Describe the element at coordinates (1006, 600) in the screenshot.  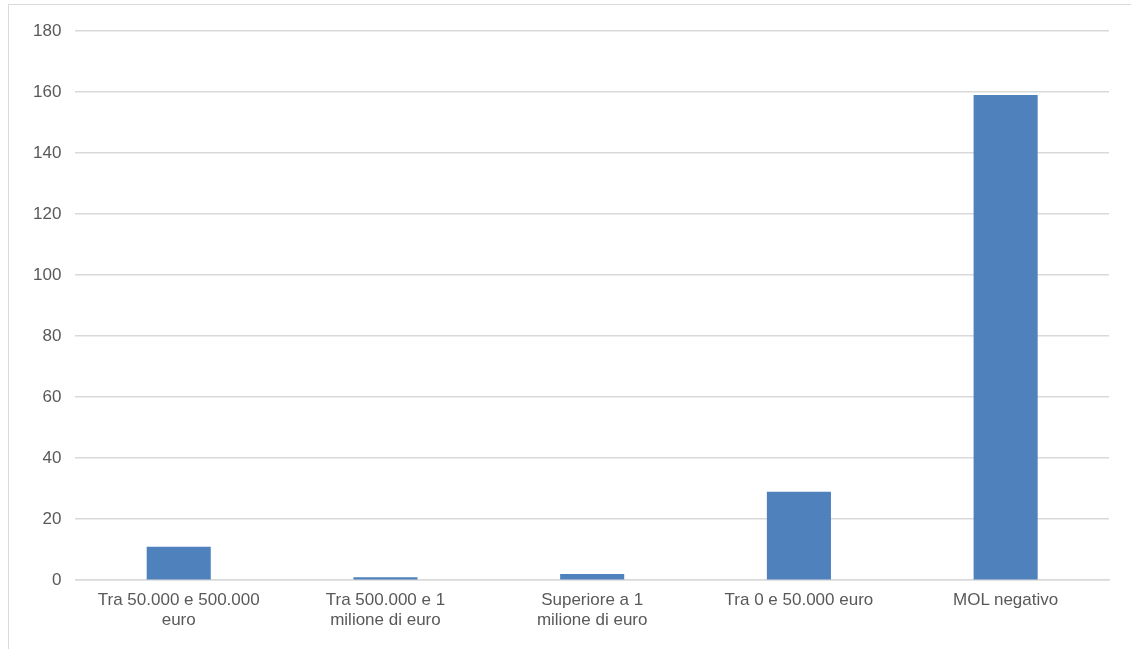
I see `x-tick-label: MOL negativo` at that location.